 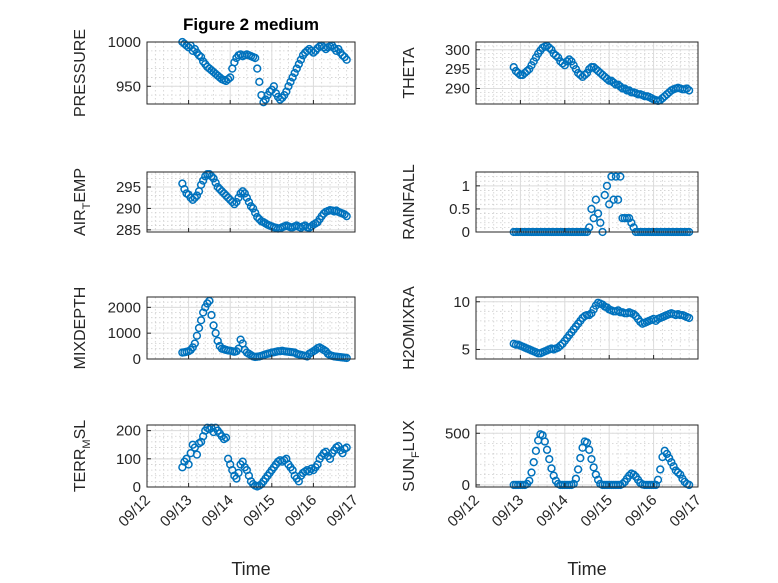 I want to click on y-tick-label: 500, so click(x=457, y=433).